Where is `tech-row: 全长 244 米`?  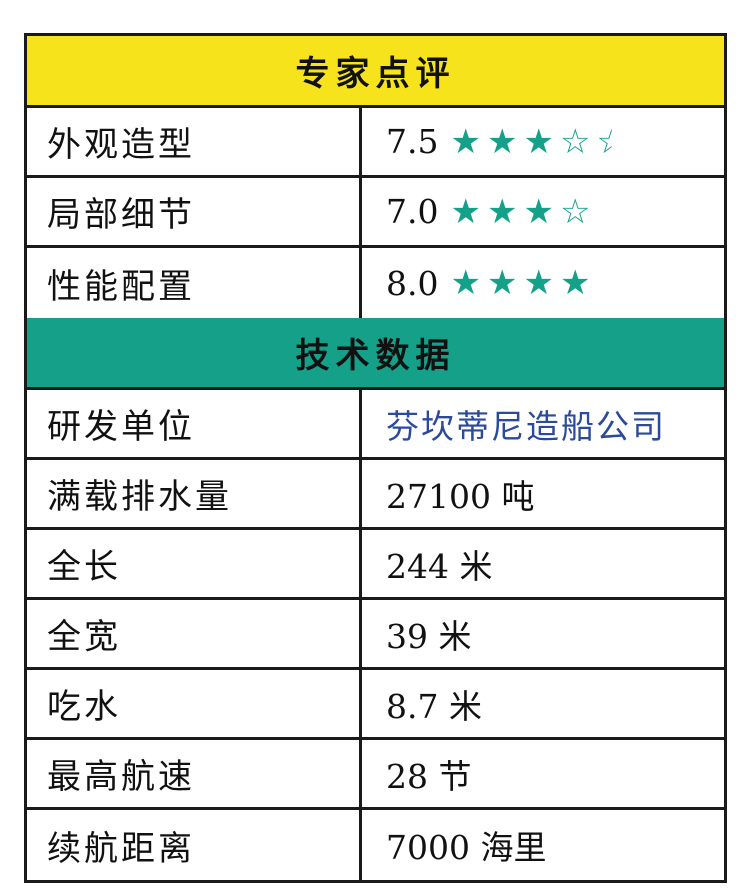 tech-row: 全长 244 米 is located at coordinates (375, 565).